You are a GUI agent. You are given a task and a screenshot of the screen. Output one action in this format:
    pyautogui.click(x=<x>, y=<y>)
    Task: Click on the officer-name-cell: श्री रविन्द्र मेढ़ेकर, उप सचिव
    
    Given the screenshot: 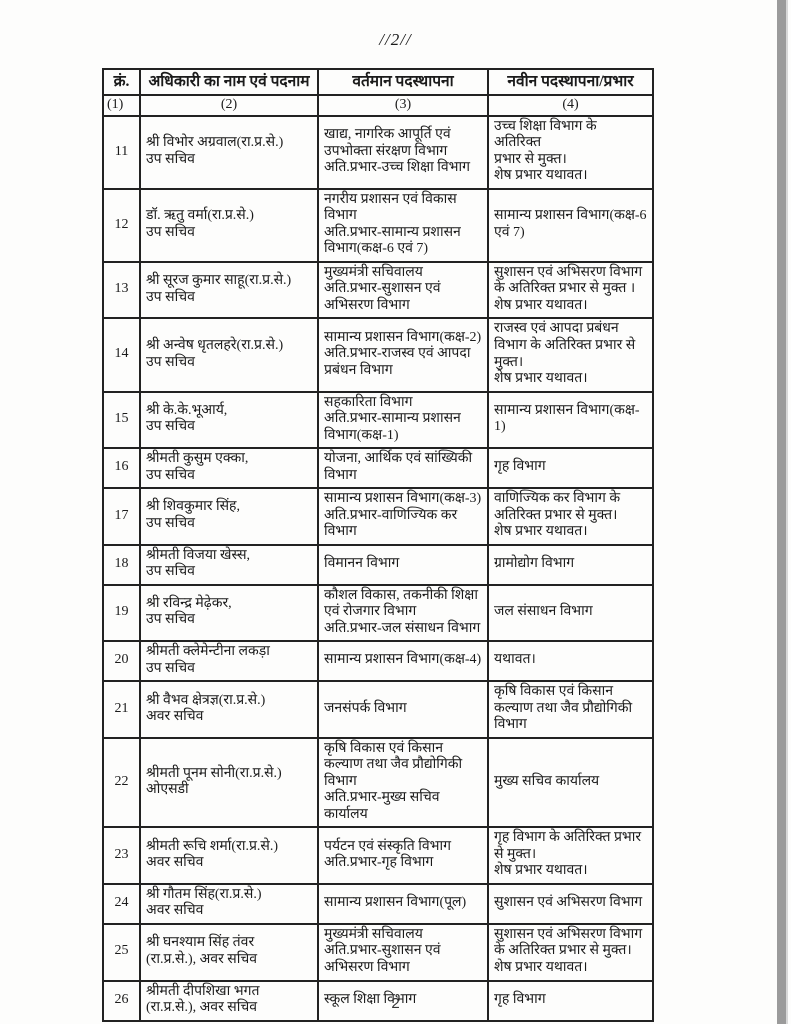 What is the action you would take?
    pyautogui.click(x=229, y=613)
    